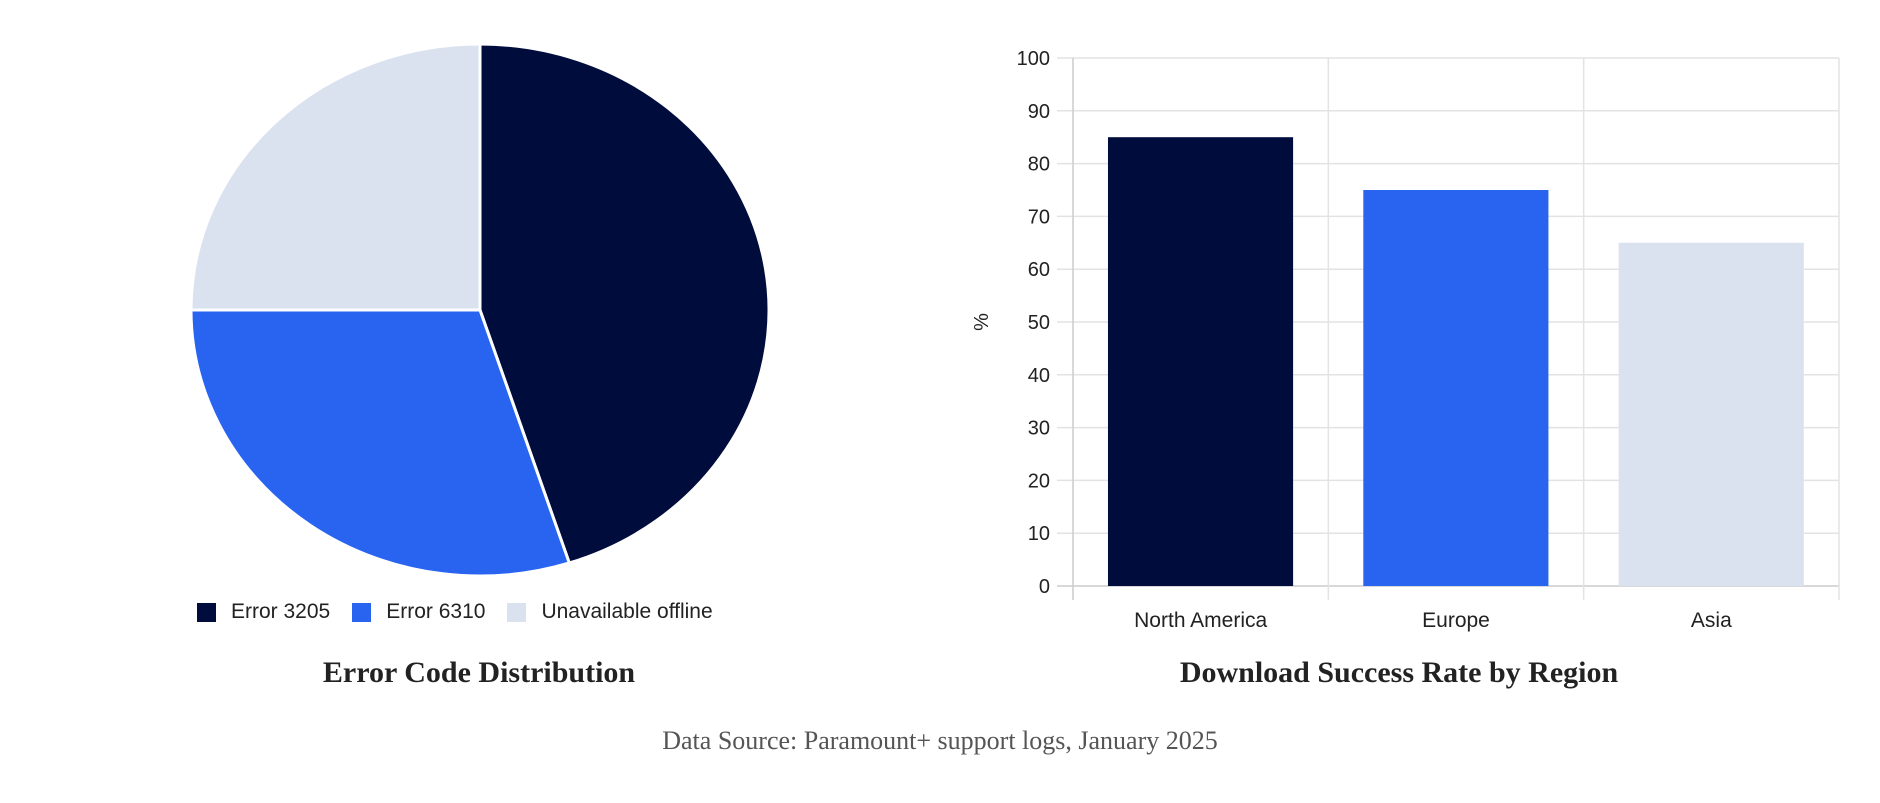 This screenshot has height=803, width=1880. What do you see at coordinates (1456, 388) in the screenshot?
I see `bar-europe` at bounding box center [1456, 388].